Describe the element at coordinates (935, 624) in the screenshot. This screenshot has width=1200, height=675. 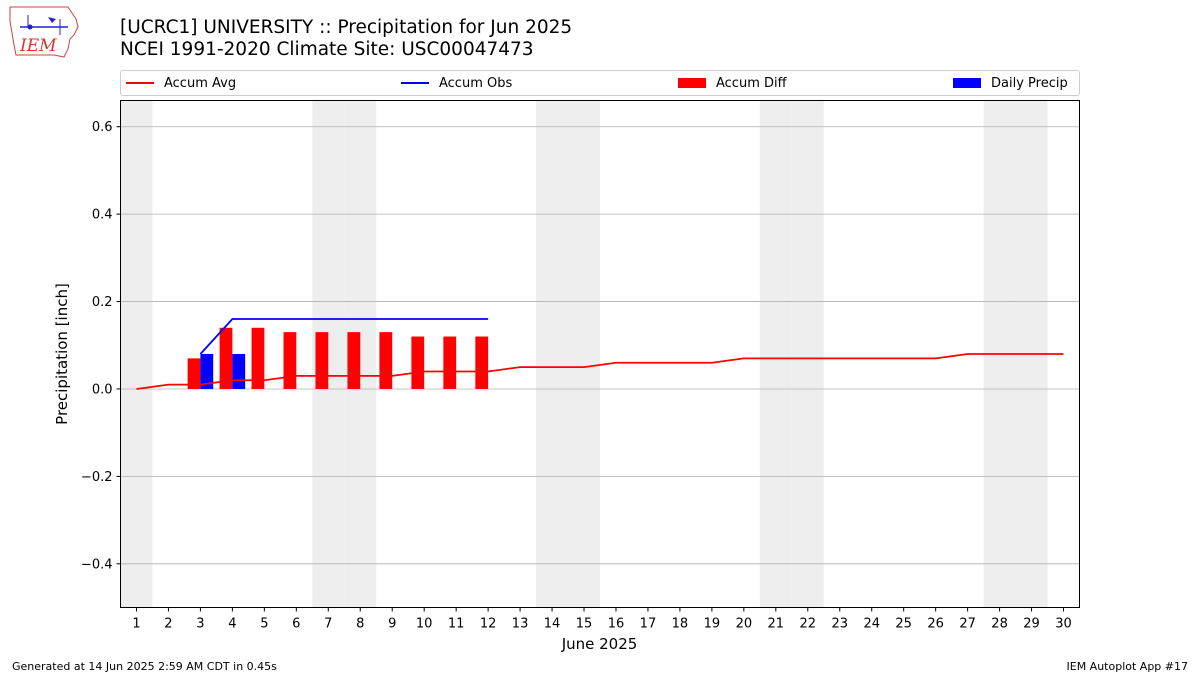
I see `x-tick-label: 26` at that location.